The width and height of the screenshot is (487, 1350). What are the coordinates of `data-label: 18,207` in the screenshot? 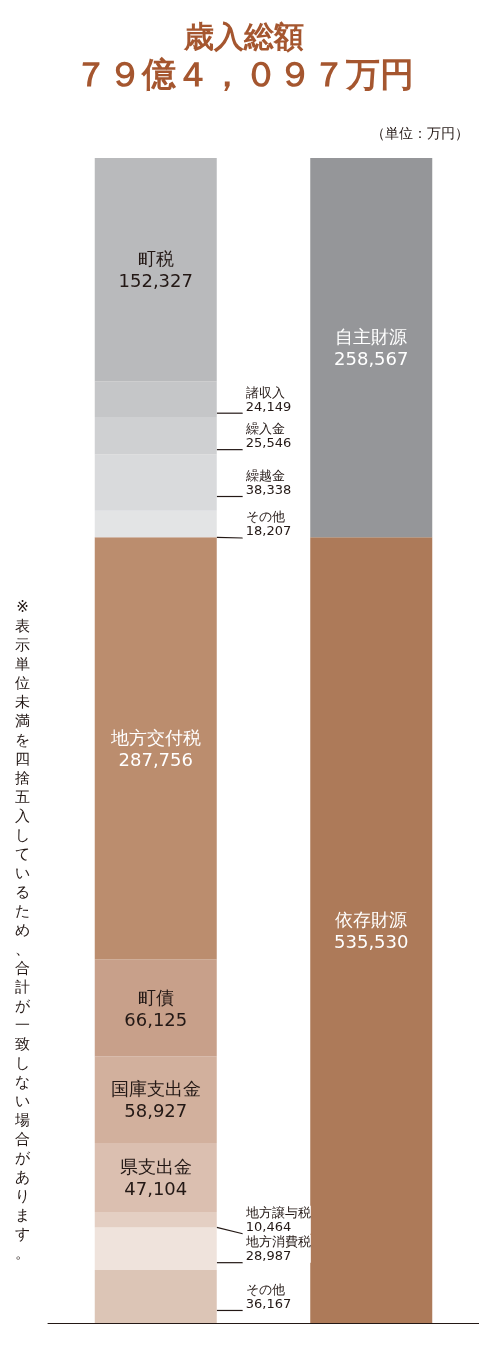 It's located at (268, 531).